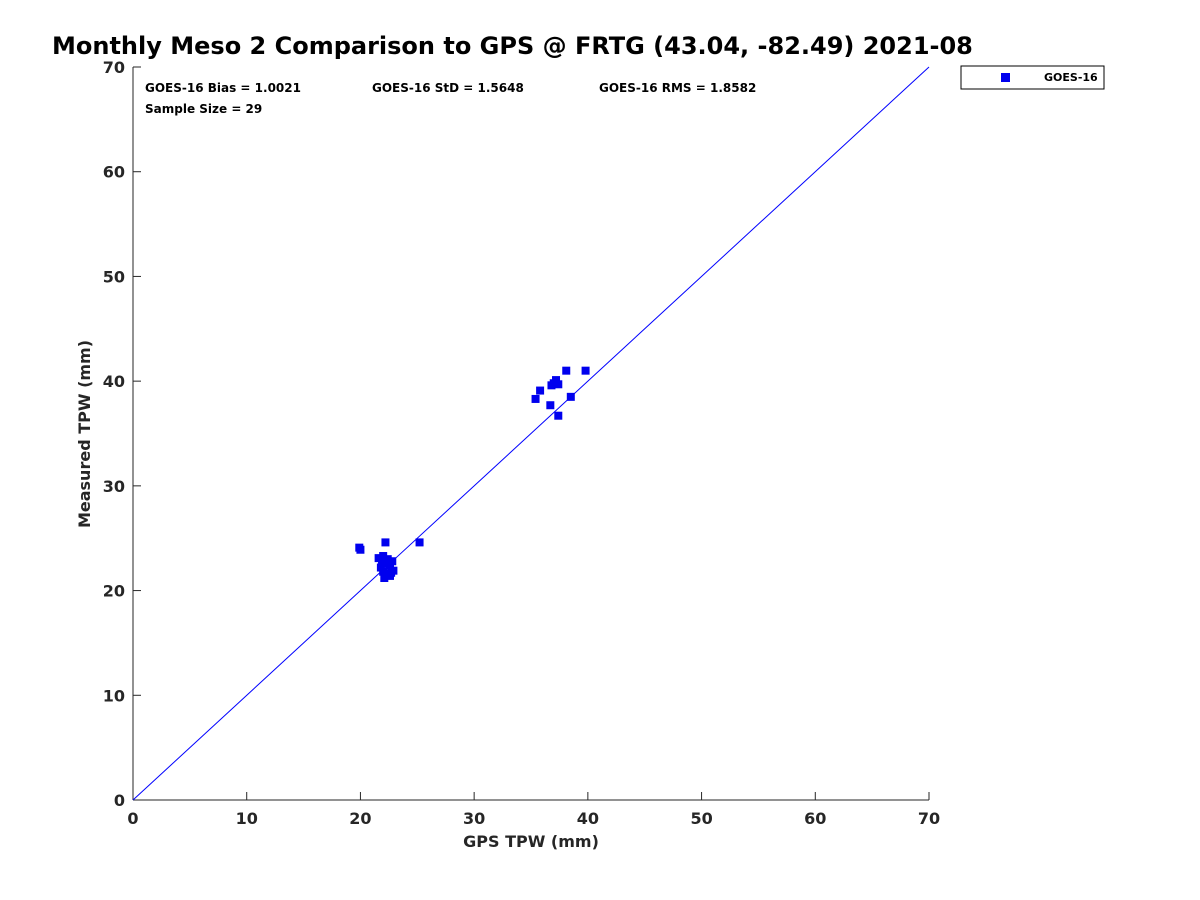  Describe the element at coordinates (114, 591) in the screenshot. I see `y-tick-label: 20` at that location.